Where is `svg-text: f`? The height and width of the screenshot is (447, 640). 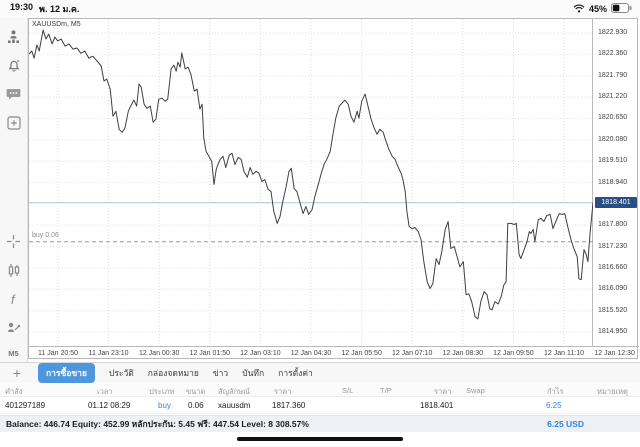
svg-text: f is located at coordinates (13, 299).